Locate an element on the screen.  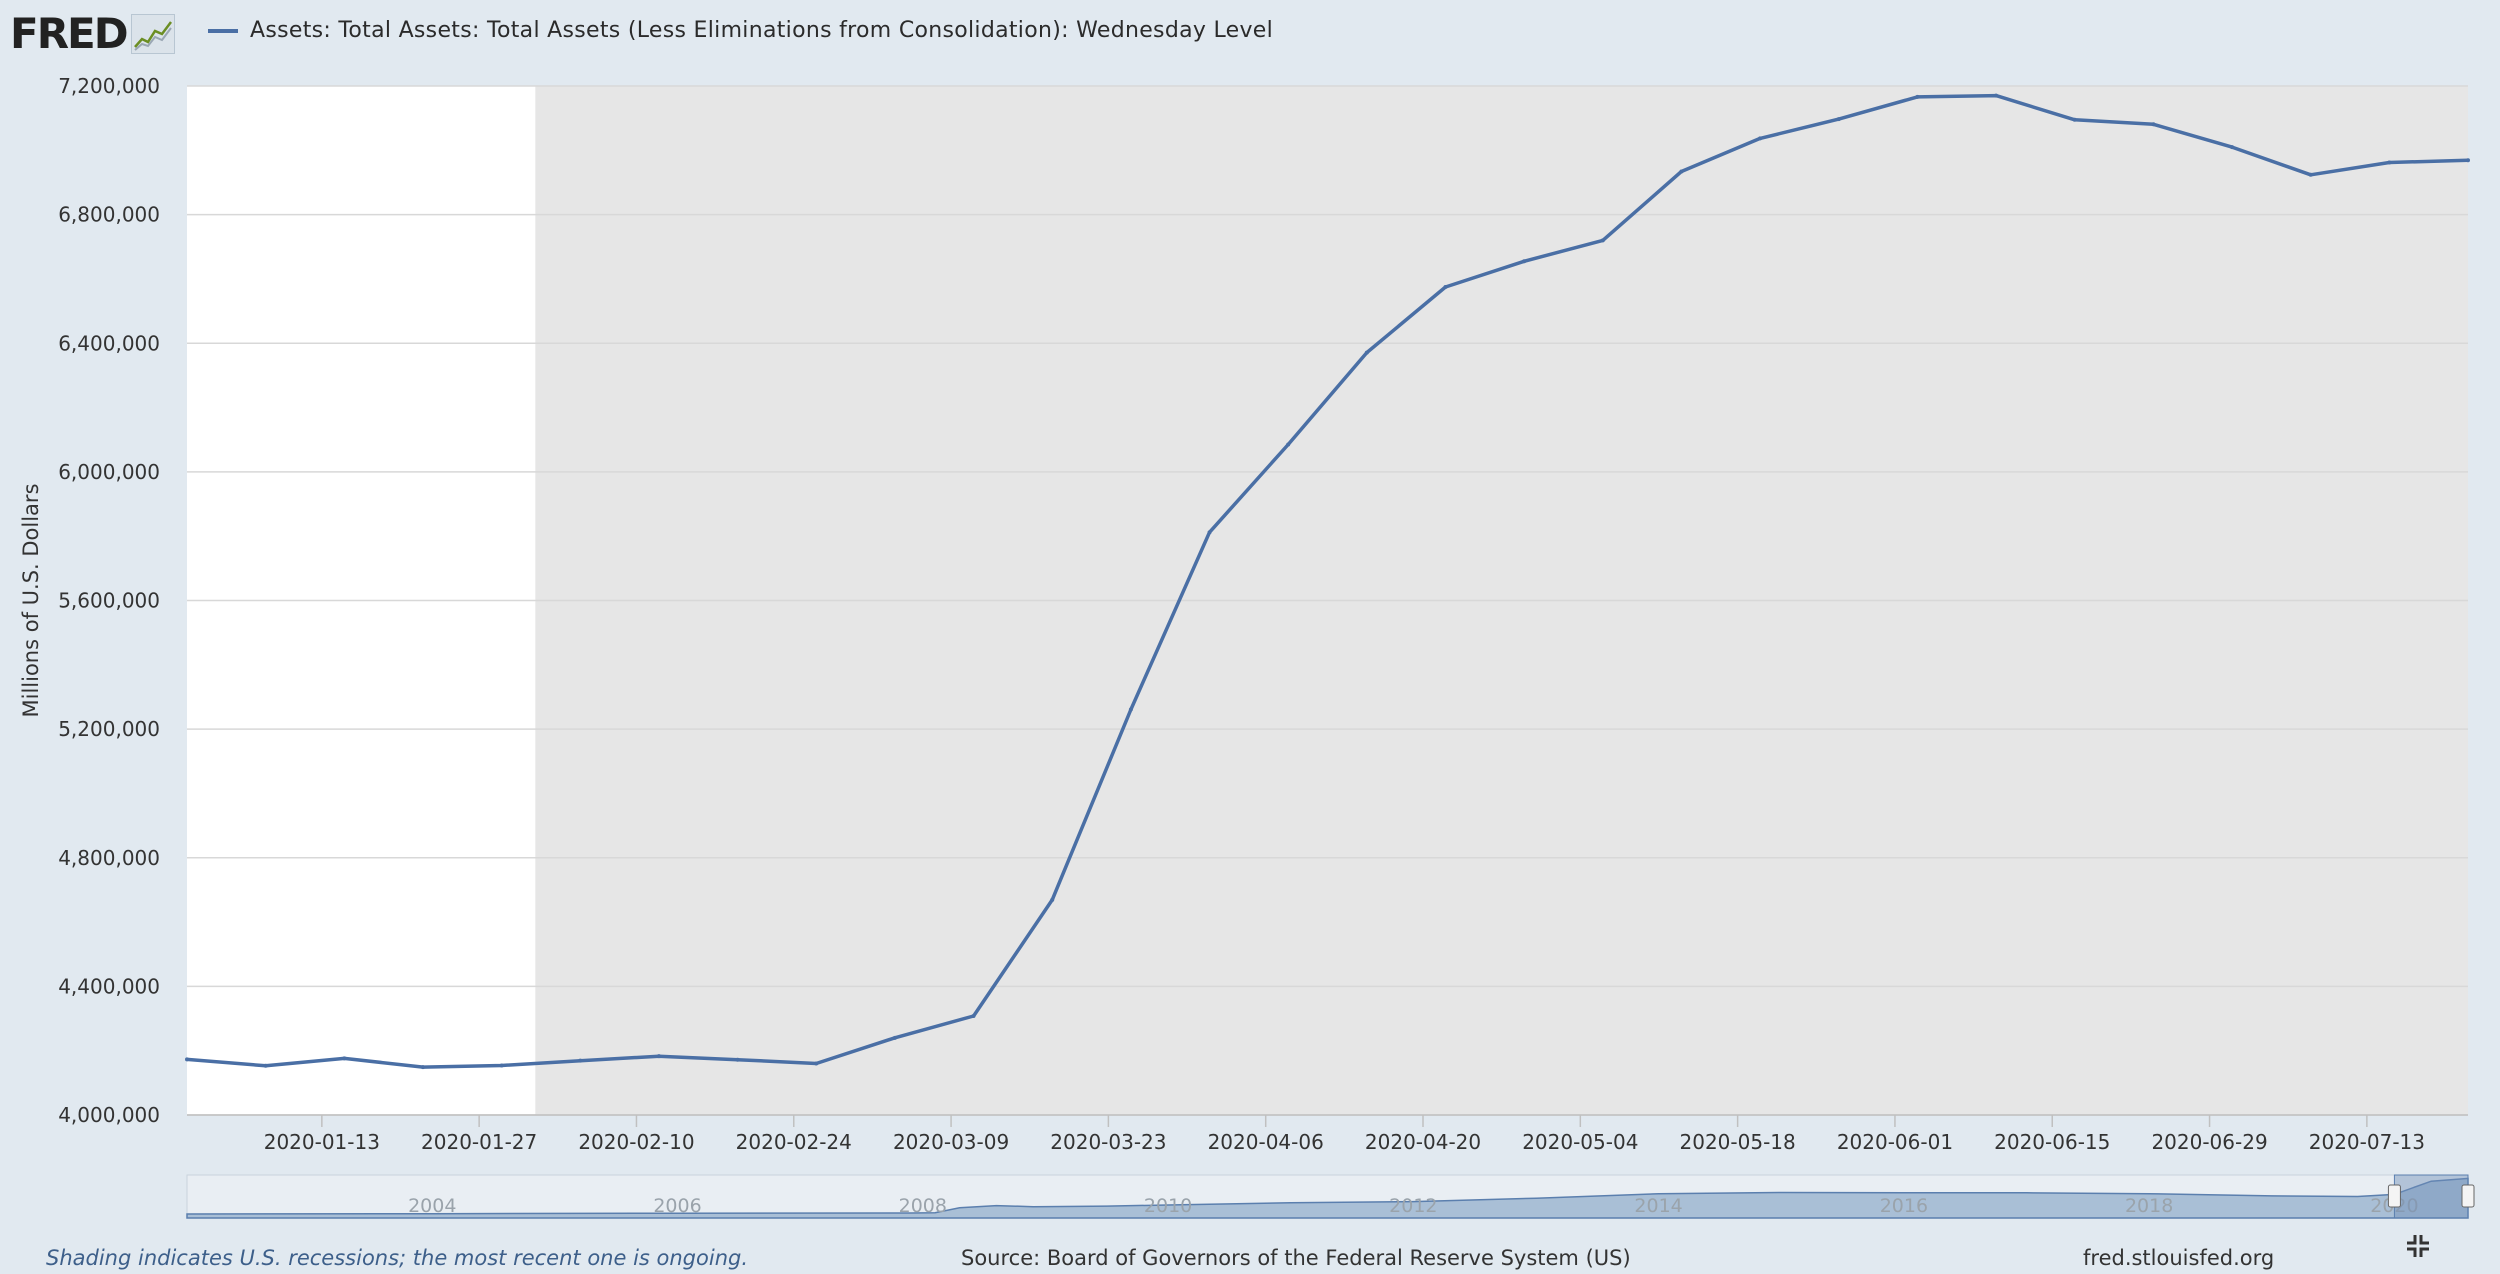
x-tick-label: 2020-05-18 is located at coordinates (1738, 1142).